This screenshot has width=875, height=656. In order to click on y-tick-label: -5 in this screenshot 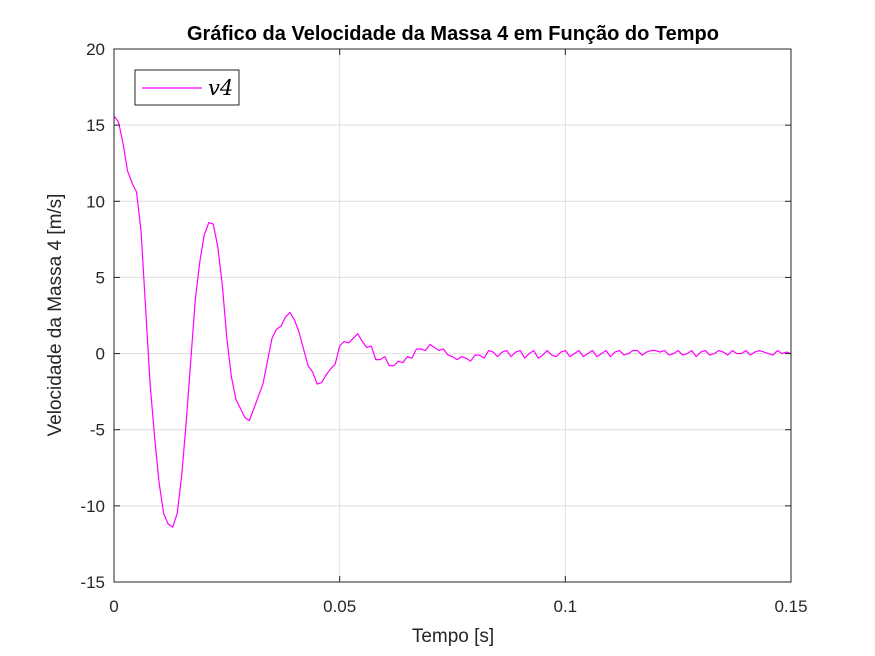, I will do `click(97, 430)`.